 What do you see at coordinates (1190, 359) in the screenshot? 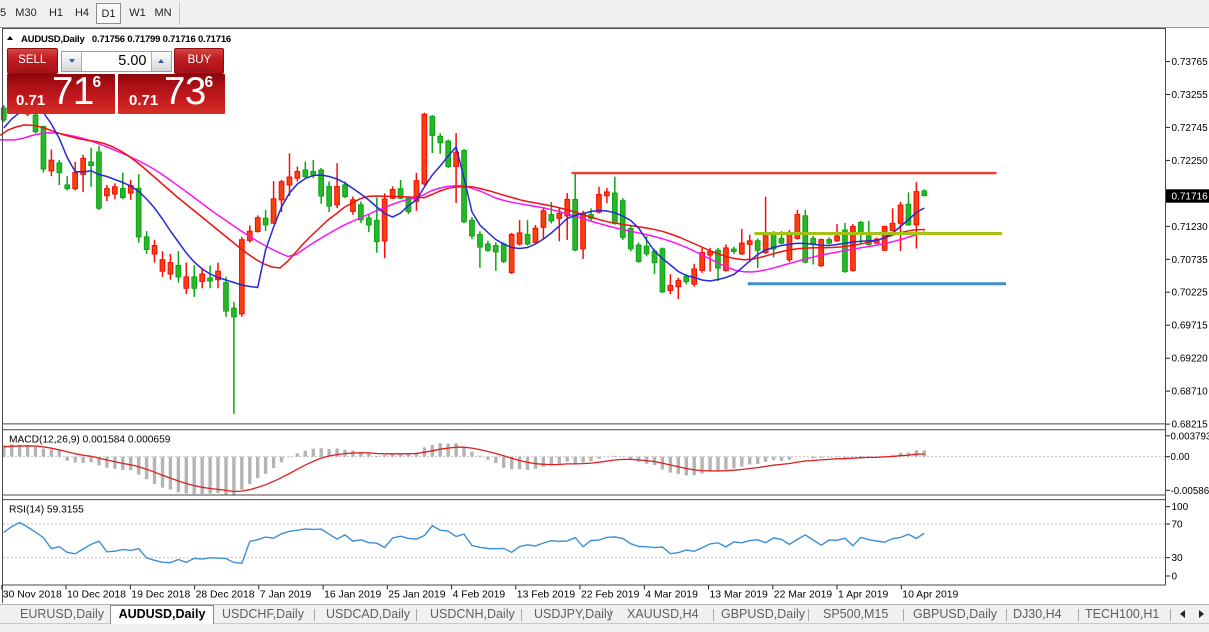
I see `svg-text: 0.69220` at bounding box center [1190, 359].